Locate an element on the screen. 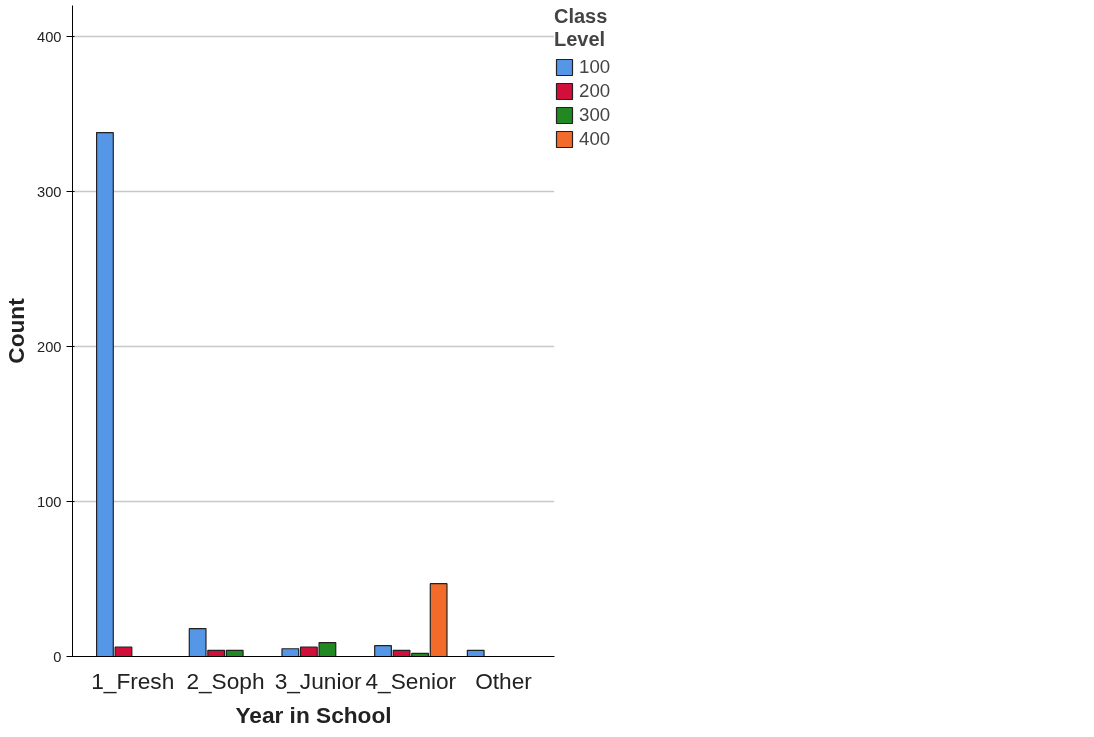 The width and height of the screenshot is (1094, 737). legend-label: 100 is located at coordinates (595, 67).